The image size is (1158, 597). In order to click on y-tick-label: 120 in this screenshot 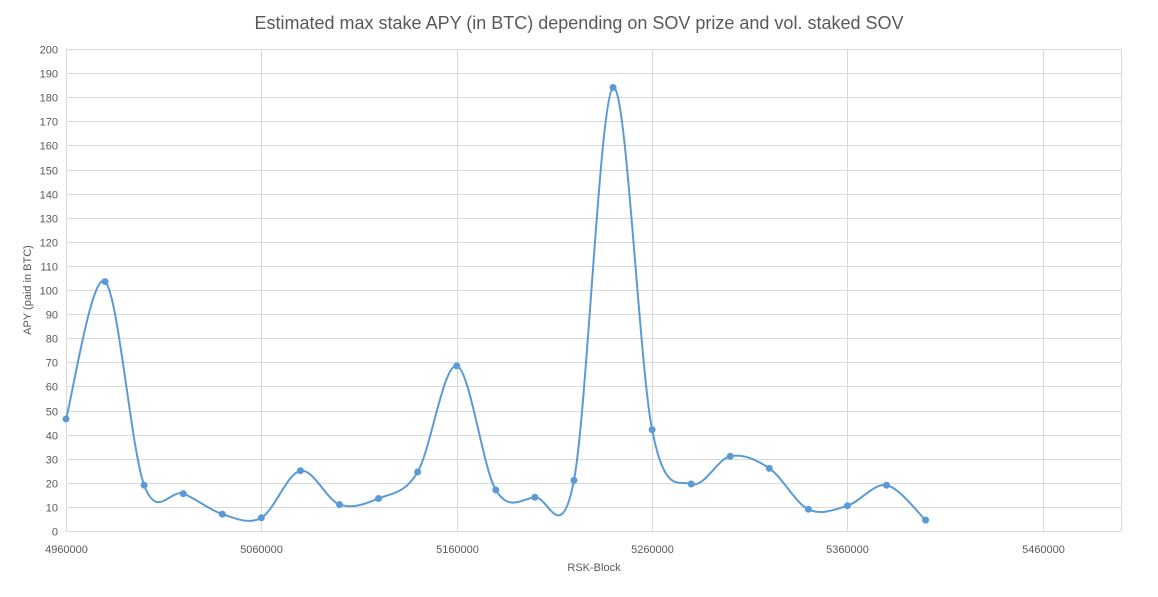, I will do `click(49, 244)`.